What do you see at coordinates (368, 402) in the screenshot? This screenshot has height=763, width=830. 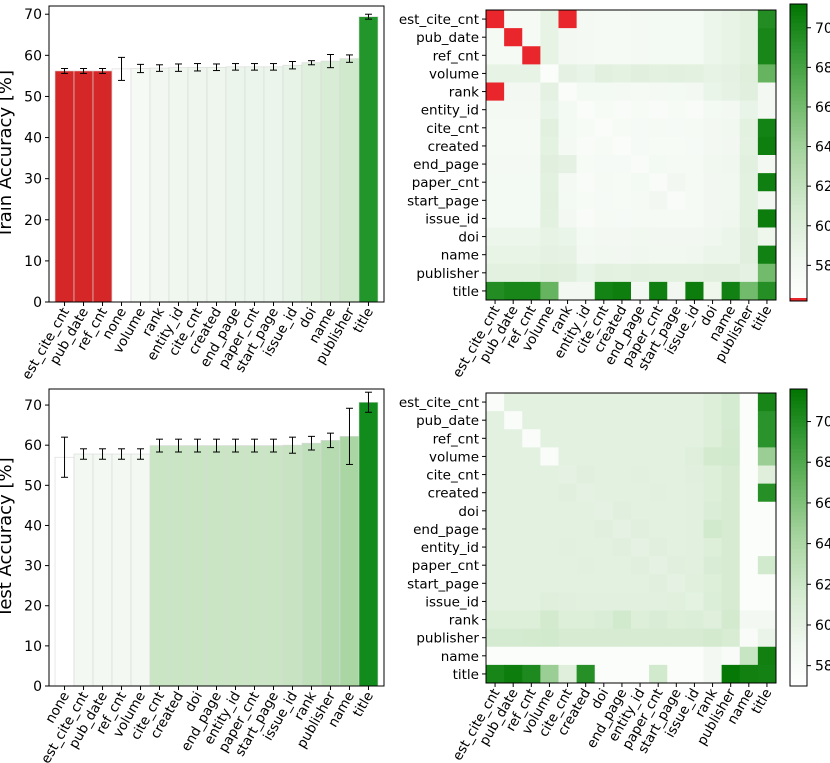 I see `error-bar-title` at bounding box center [368, 402].